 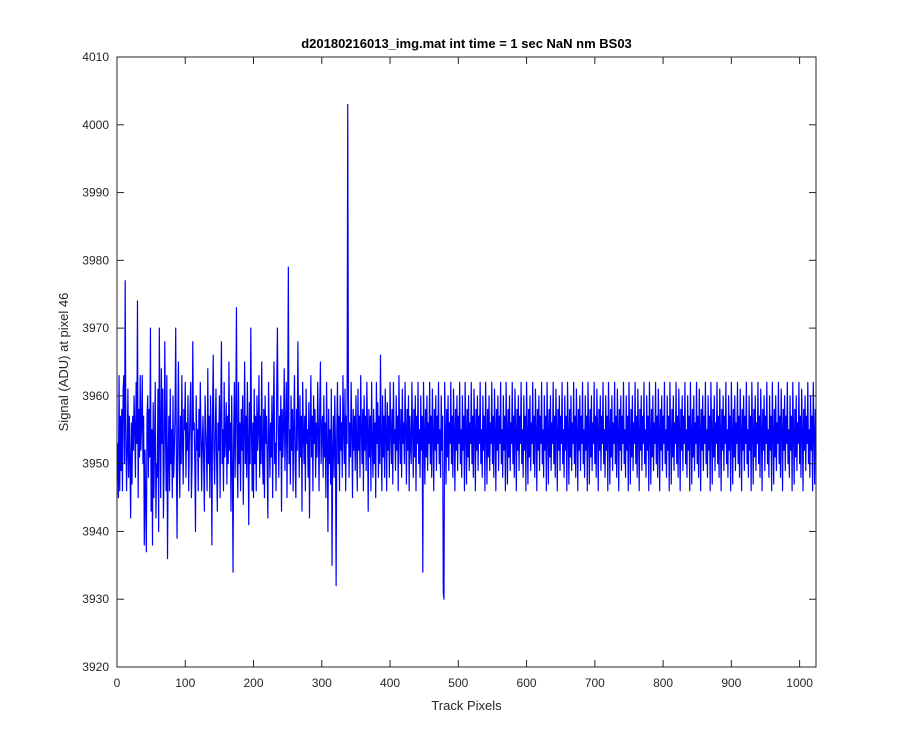 I want to click on x-tick-label: 800, so click(x=663, y=683).